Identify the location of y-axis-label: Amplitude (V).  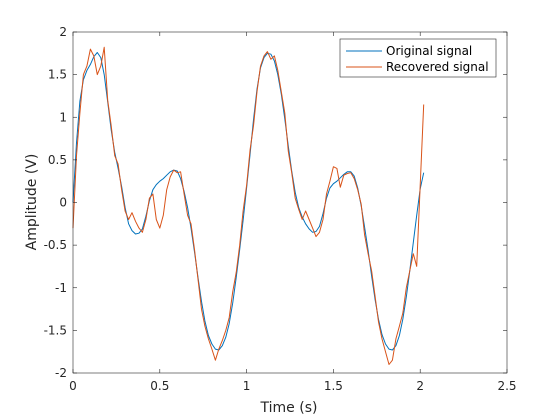
(32, 202).